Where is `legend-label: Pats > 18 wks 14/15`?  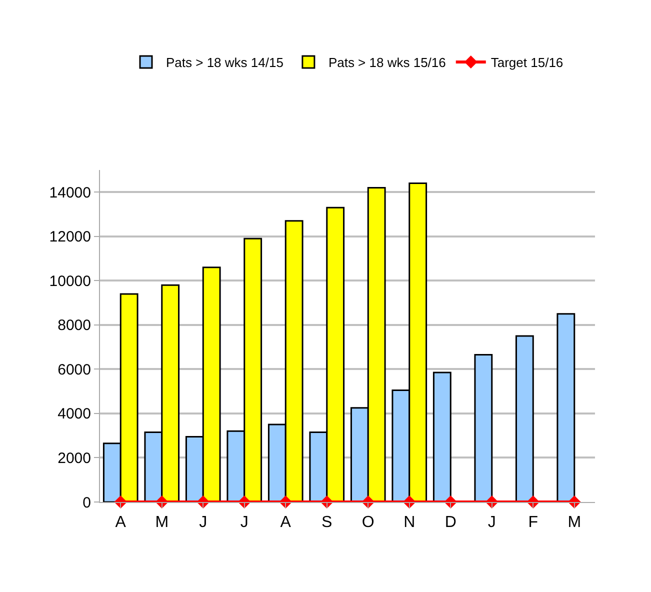
legend-label: Pats > 18 wks 14/15 is located at coordinates (225, 62).